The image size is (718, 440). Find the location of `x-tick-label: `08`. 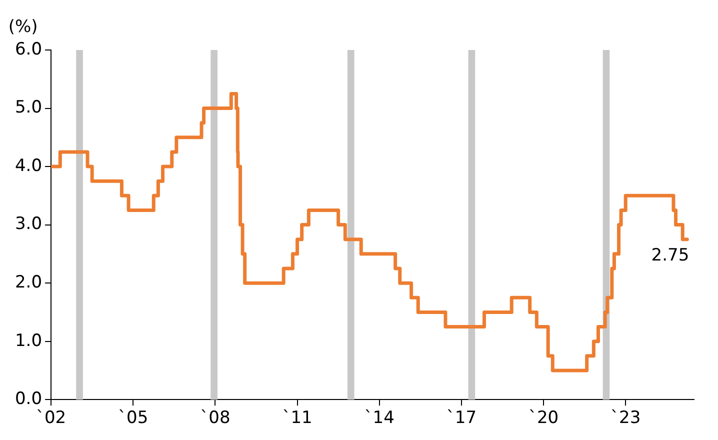

x-tick-label: `08 is located at coordinates (215, 418).